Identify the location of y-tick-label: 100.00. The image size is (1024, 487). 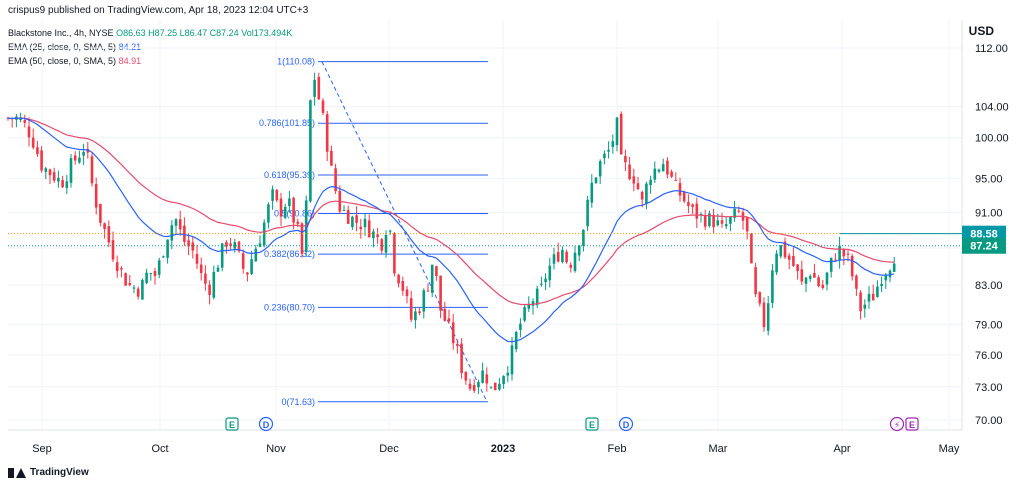
(992, 139).